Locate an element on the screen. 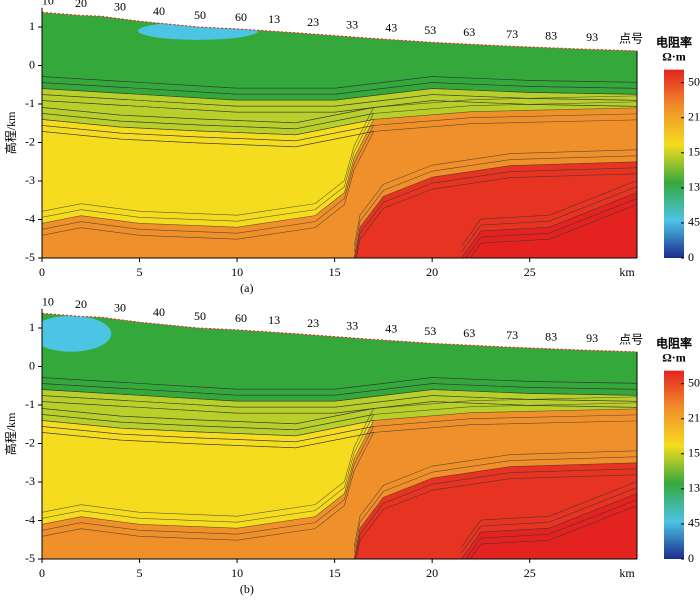  x-tick-label: 20 is located at coordinates (432, 573).